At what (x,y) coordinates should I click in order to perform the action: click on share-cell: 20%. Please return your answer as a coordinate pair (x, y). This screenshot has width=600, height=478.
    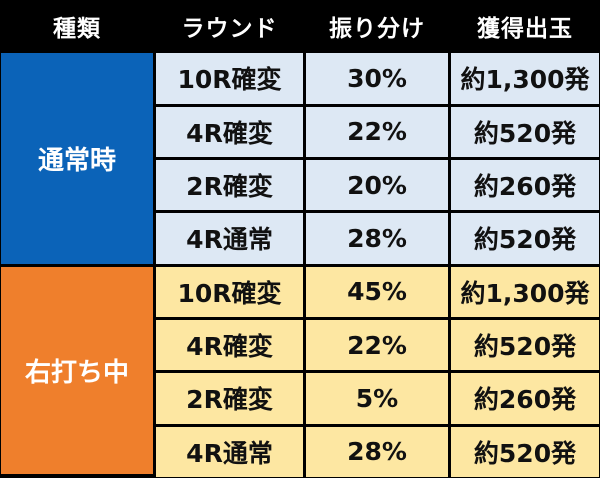
    Looking at the image, I should click on (378, 186).